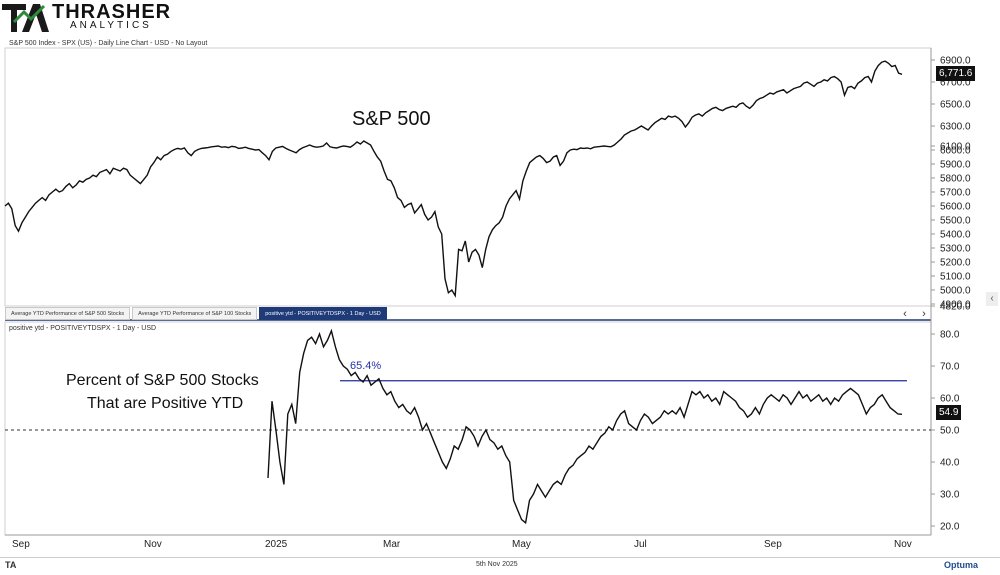 The height and width of the screenshot is (575, 1000). What do you see at coordinates (955, 235) in the screenshot?
I see `top-y-tick-label: 5400.0` at bounding box center [955, 235].